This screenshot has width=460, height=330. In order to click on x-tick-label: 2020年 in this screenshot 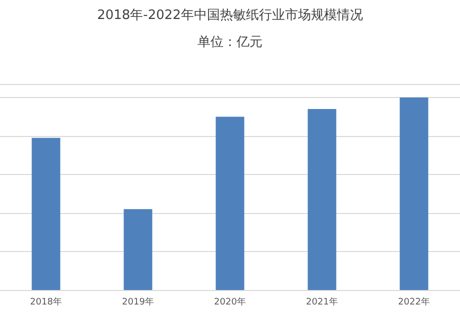, I will do `click(230, 302)`.